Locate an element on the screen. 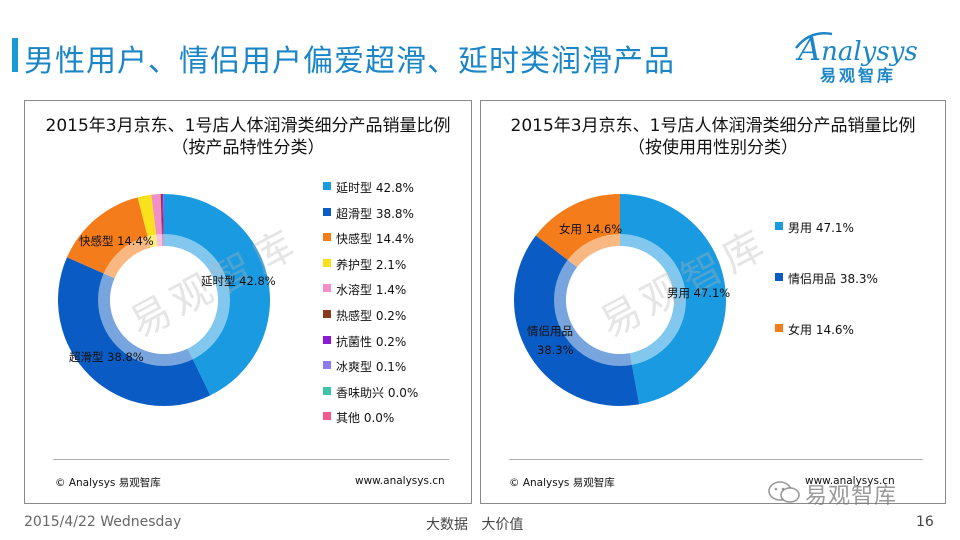 This screenshot has height=540, width=960. slice-label-qinglv: 情侣用品 is located at coordinates (550, 331).